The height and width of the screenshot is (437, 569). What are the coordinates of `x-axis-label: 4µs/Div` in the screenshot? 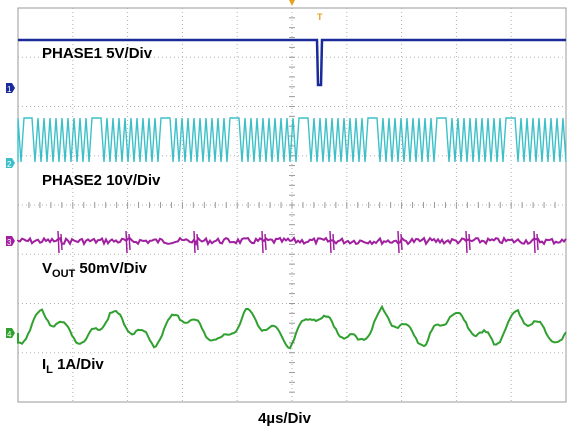 It's located at (284, 418).